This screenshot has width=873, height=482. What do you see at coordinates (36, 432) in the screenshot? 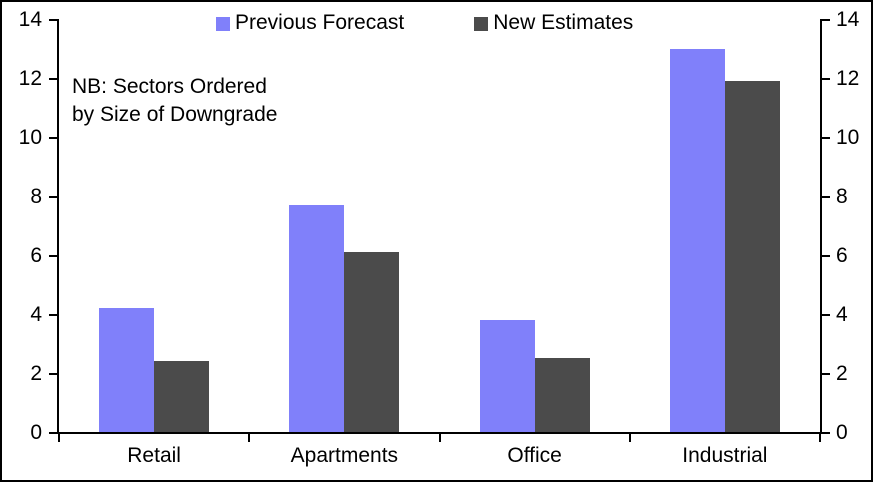
I see `y-axis-label-left: 0` at bounding box center [36, 432].